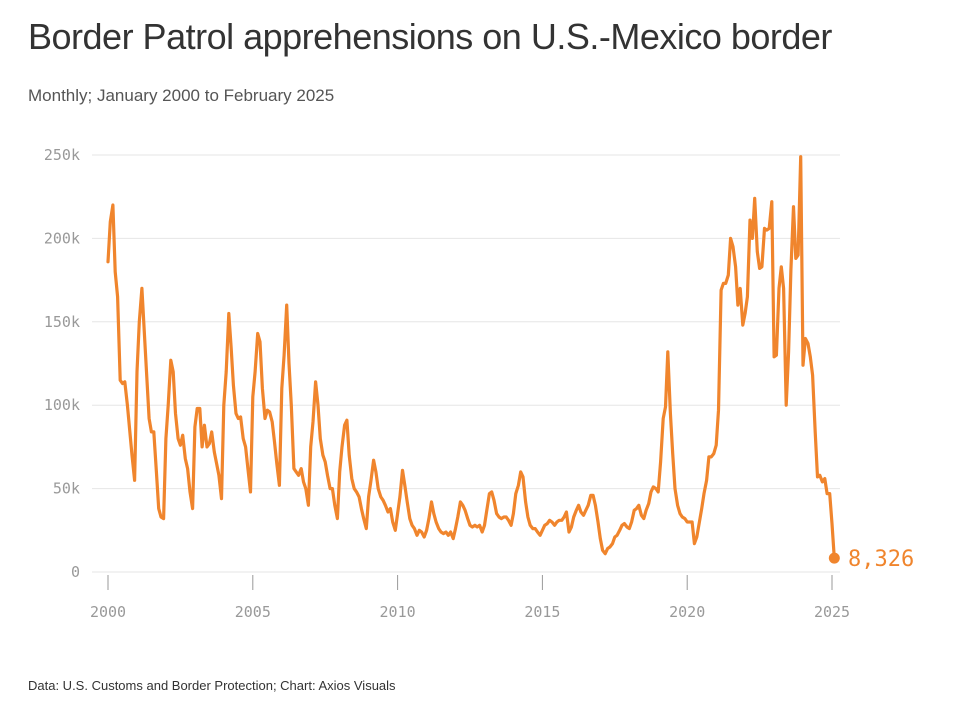 Image resolution: width=960 pixels, height=701 pixels. What do you see at coordinates (181, 95) in the screenshot?
I see `chart-subtitle: Monthly; January 2000 to February 2025` at bounding box center [181, 95].